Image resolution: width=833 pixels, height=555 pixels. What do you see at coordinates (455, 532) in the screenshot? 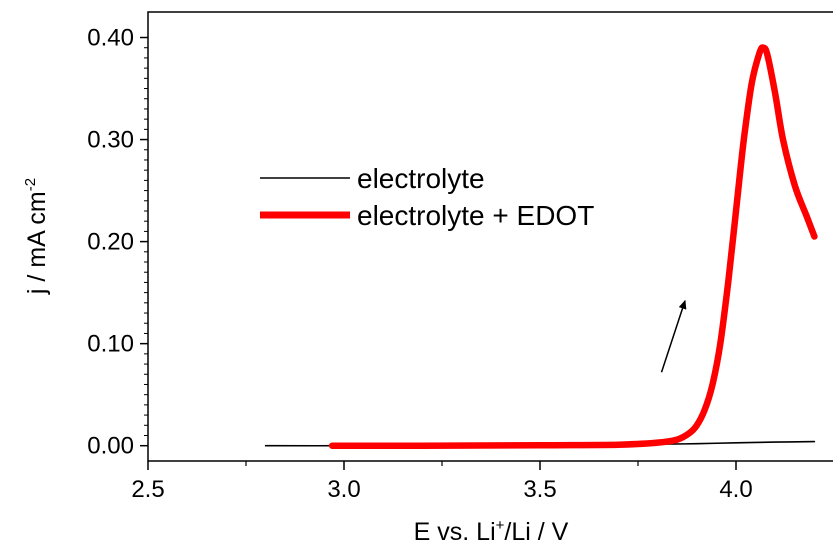
I see `x-axis-label-prefix: E vs. Li` at bounding box center [455, 532].